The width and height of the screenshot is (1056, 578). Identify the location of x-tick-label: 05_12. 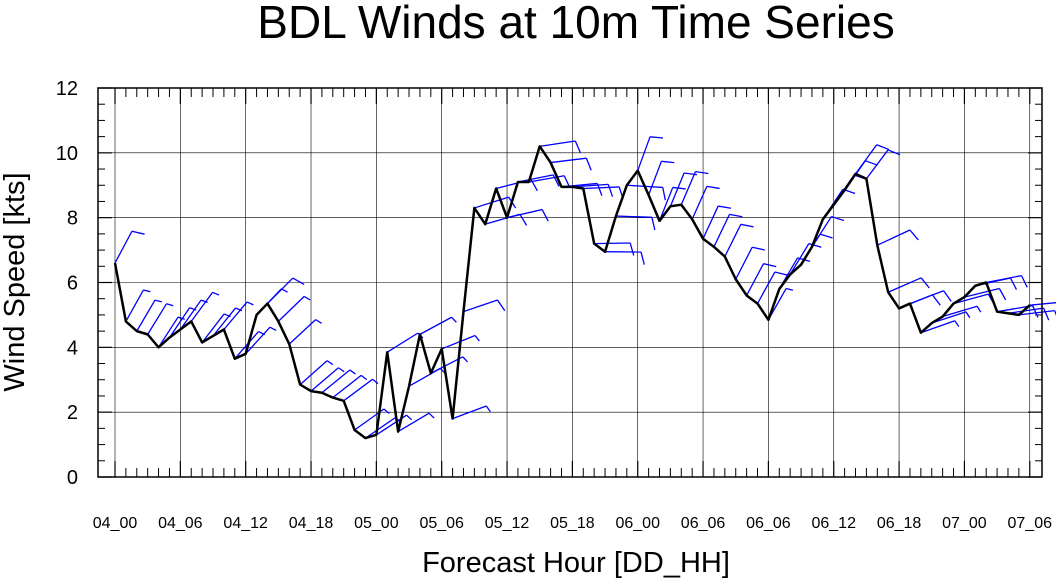
(507, 523).